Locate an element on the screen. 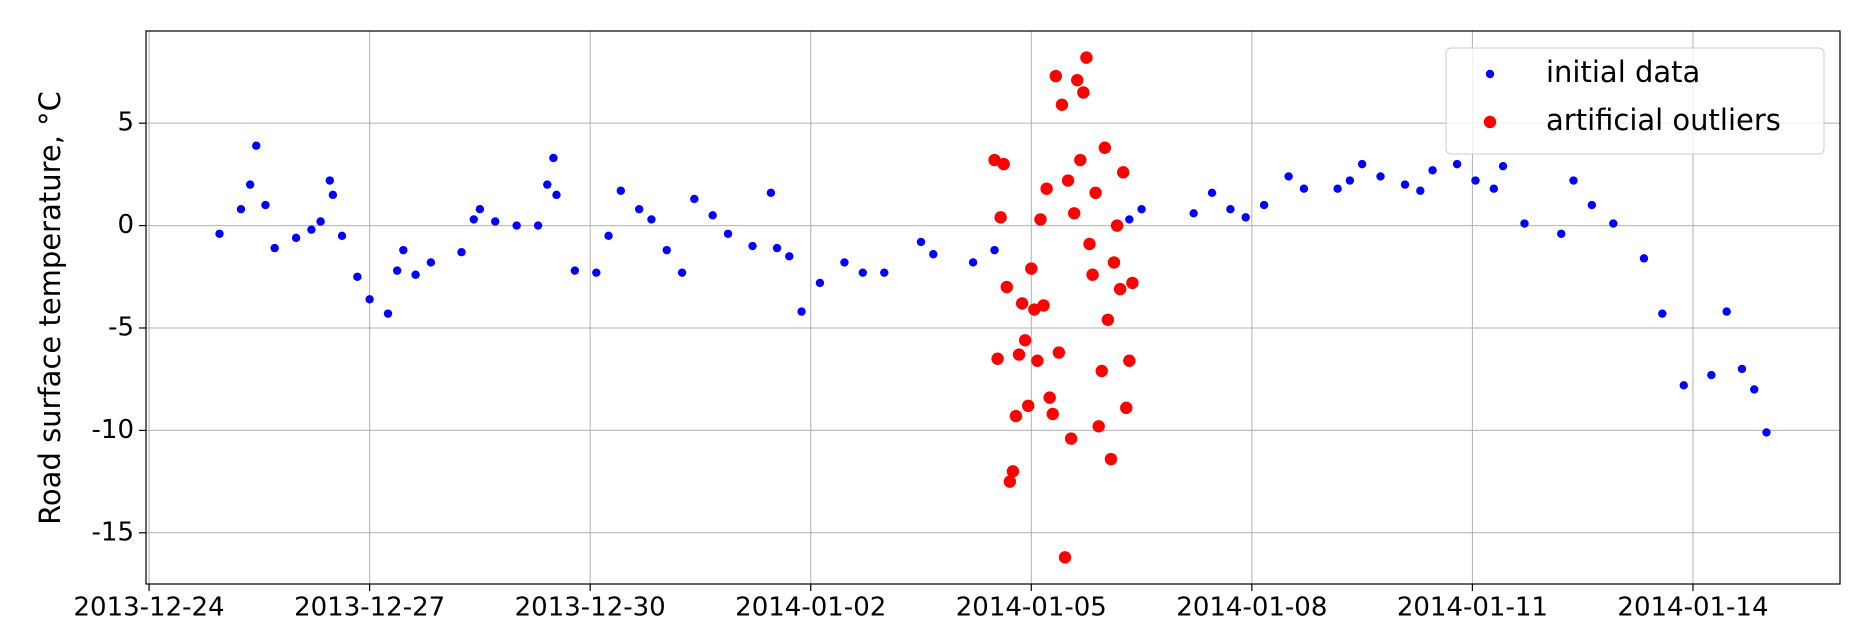 Image resolution: width=1864 pixels, height=630 pixels. x-tick-label: 2014-01-08 is located at coordinates (1251, 608).